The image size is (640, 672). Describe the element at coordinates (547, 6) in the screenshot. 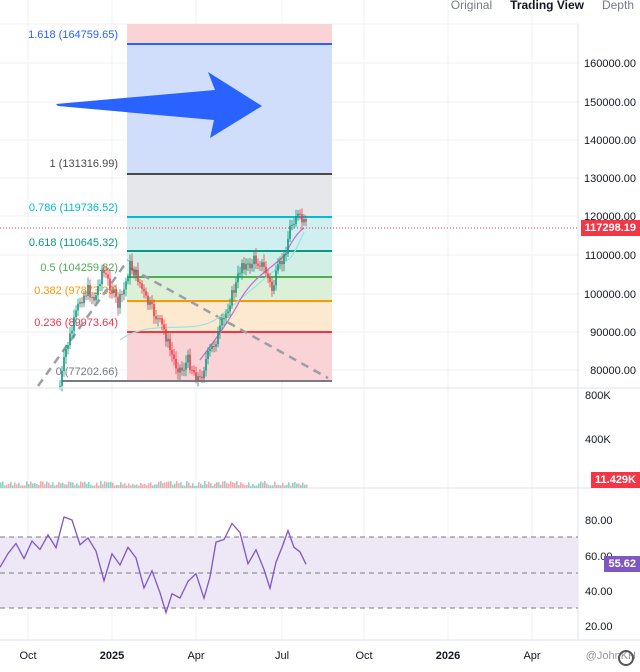

I see `tab-trading-view: Trading View` at that location.